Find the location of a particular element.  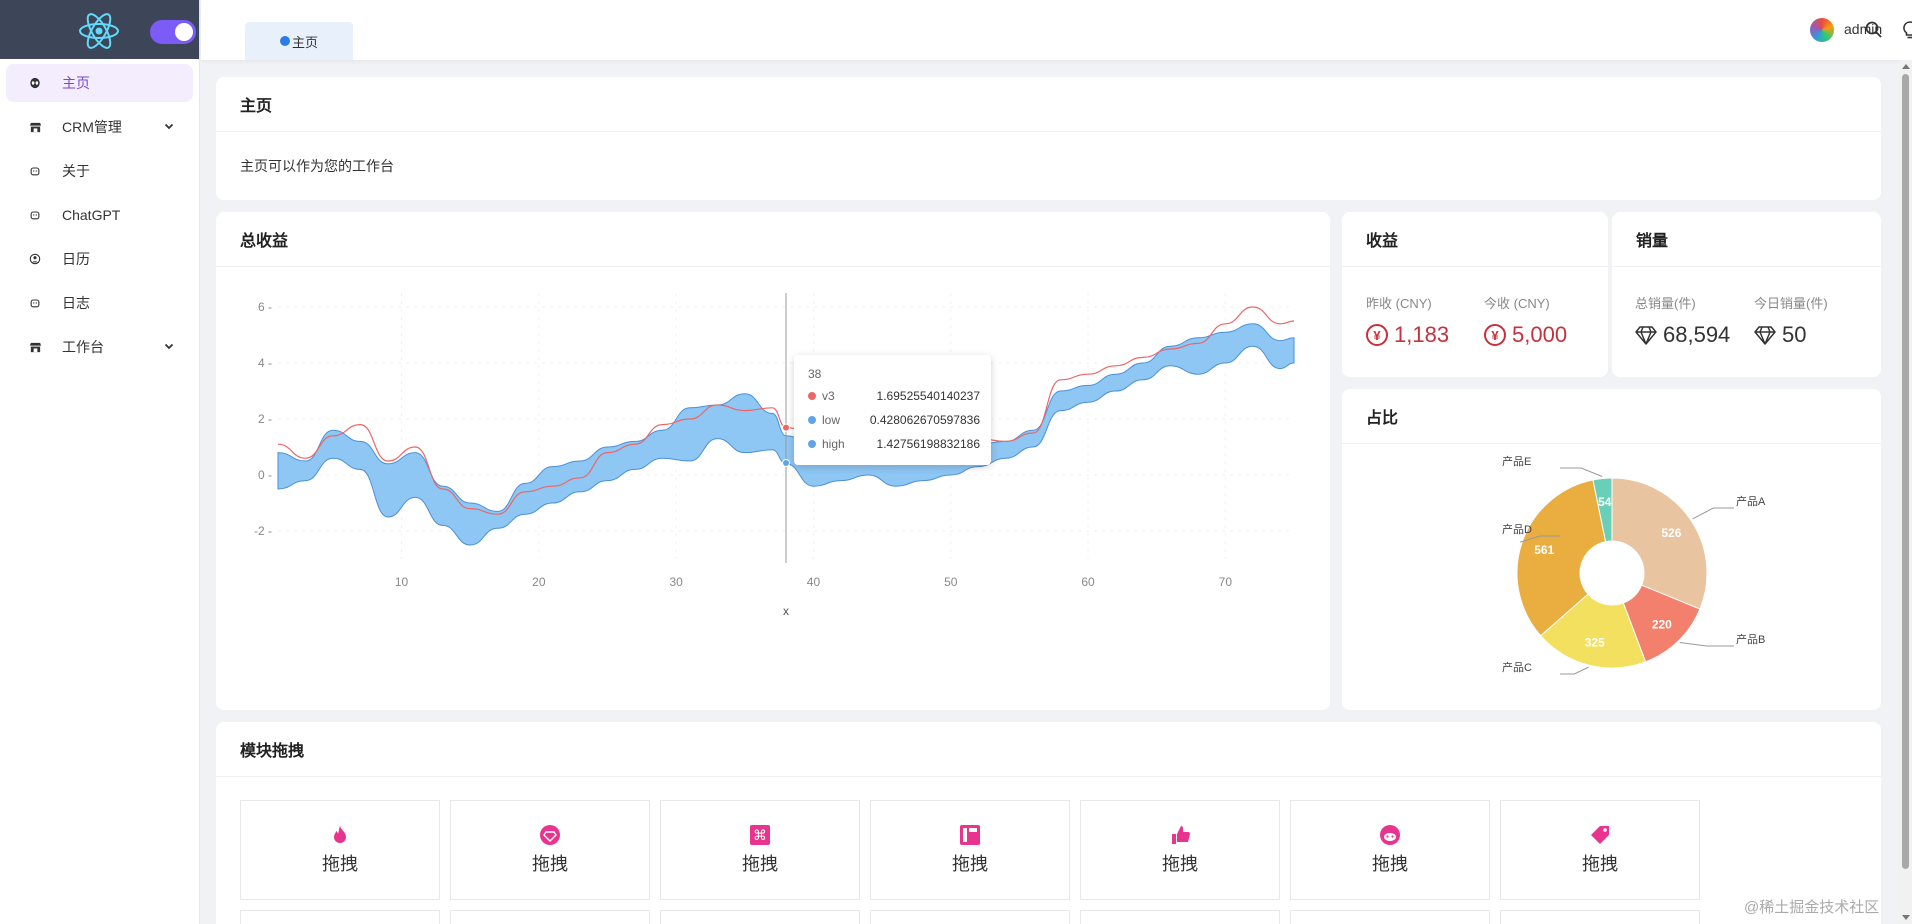

x-tick-label: 60 is located at coordinates (1088, 582).